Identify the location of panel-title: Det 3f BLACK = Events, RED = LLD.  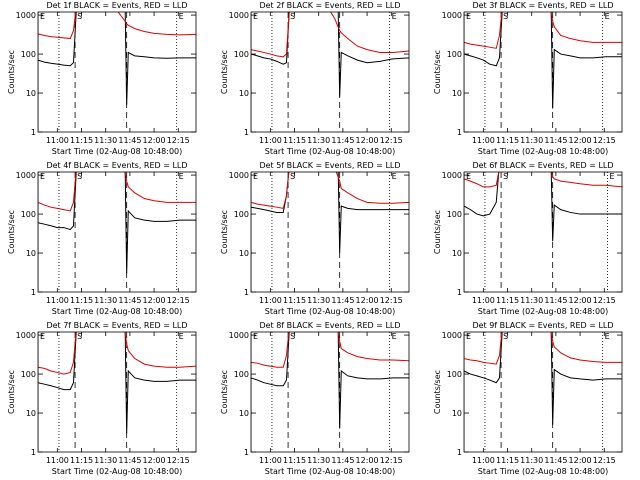
(542, 5).